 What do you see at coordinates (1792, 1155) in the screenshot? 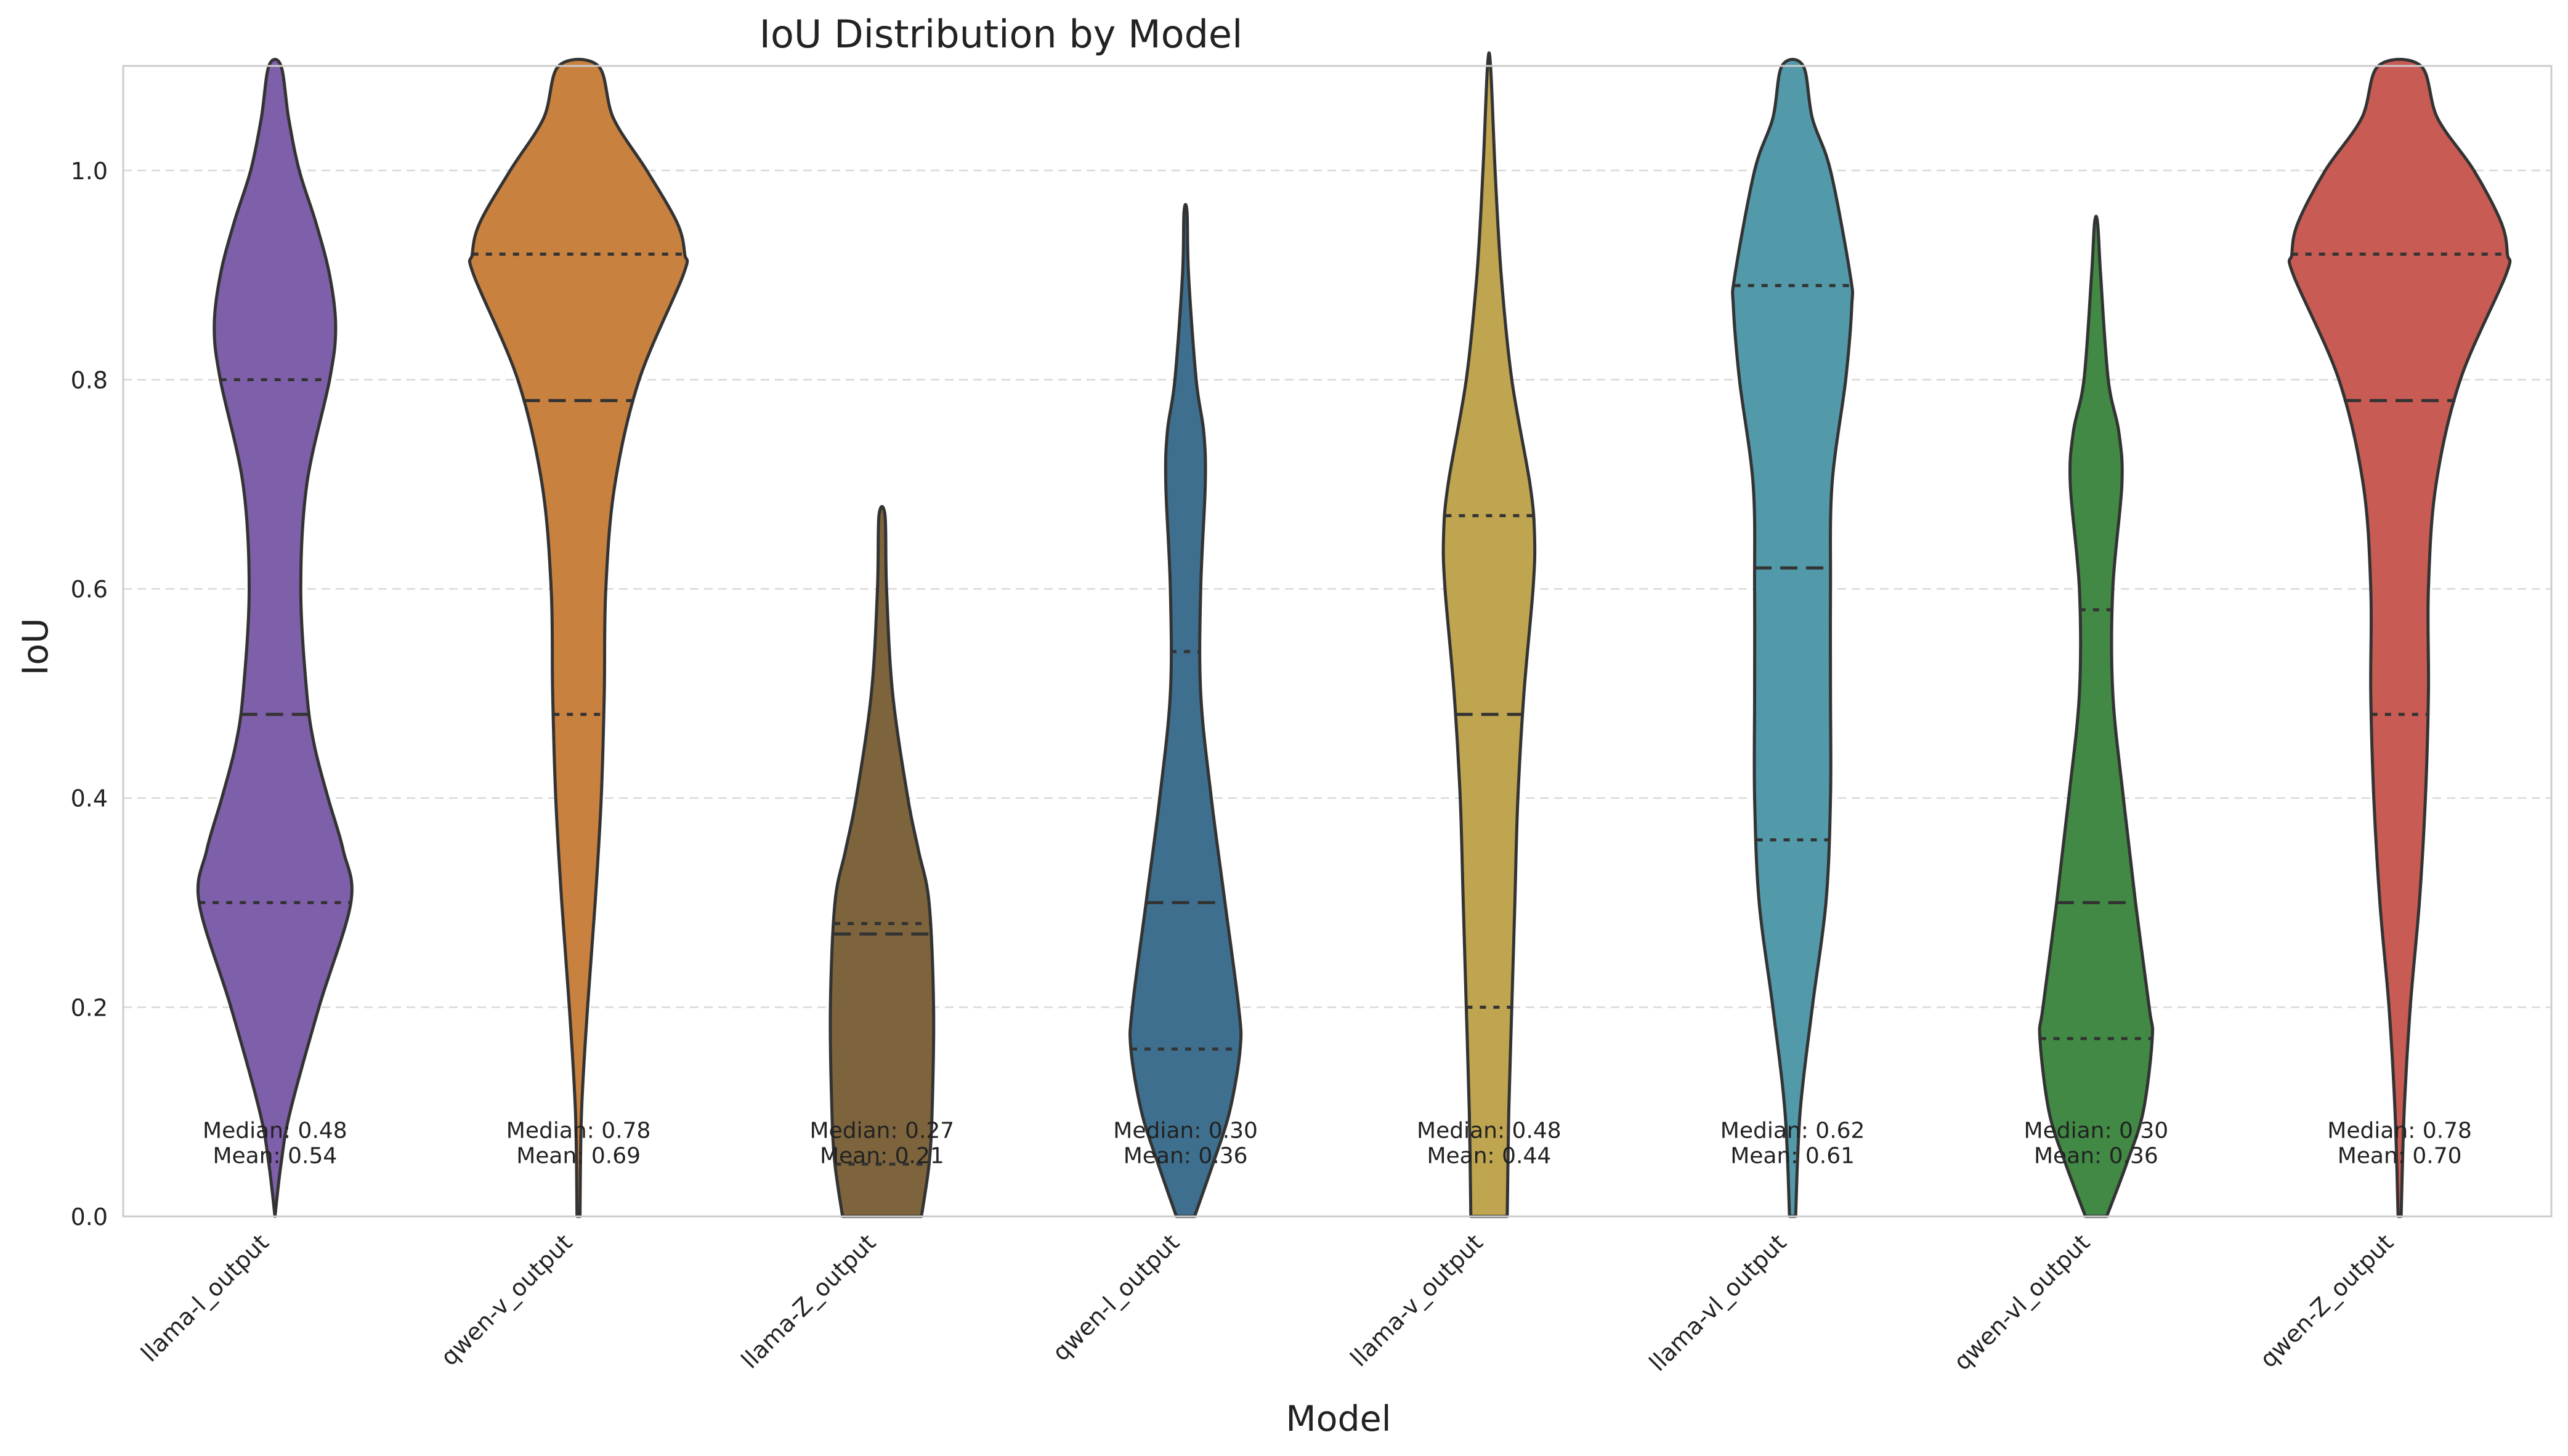
I see `mean-annotation: Mean: 0.61` at bounding box center [1792, 1155].